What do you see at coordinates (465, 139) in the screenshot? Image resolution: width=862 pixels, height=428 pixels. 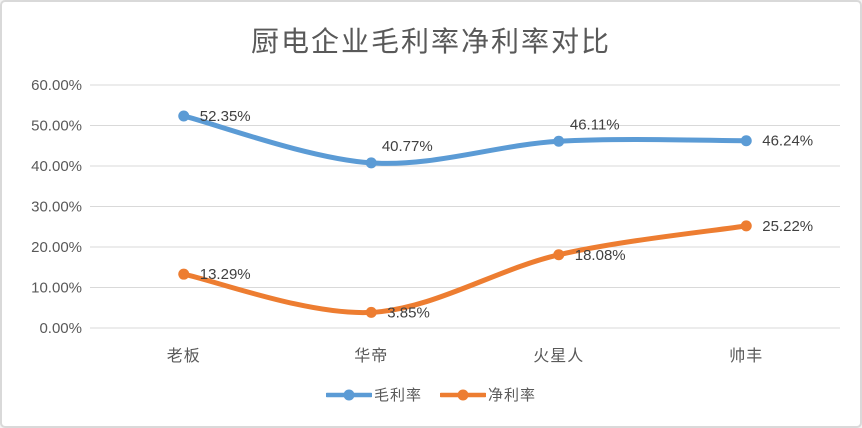 I see `series-line-毛利率` at bounding box center [465, 139].